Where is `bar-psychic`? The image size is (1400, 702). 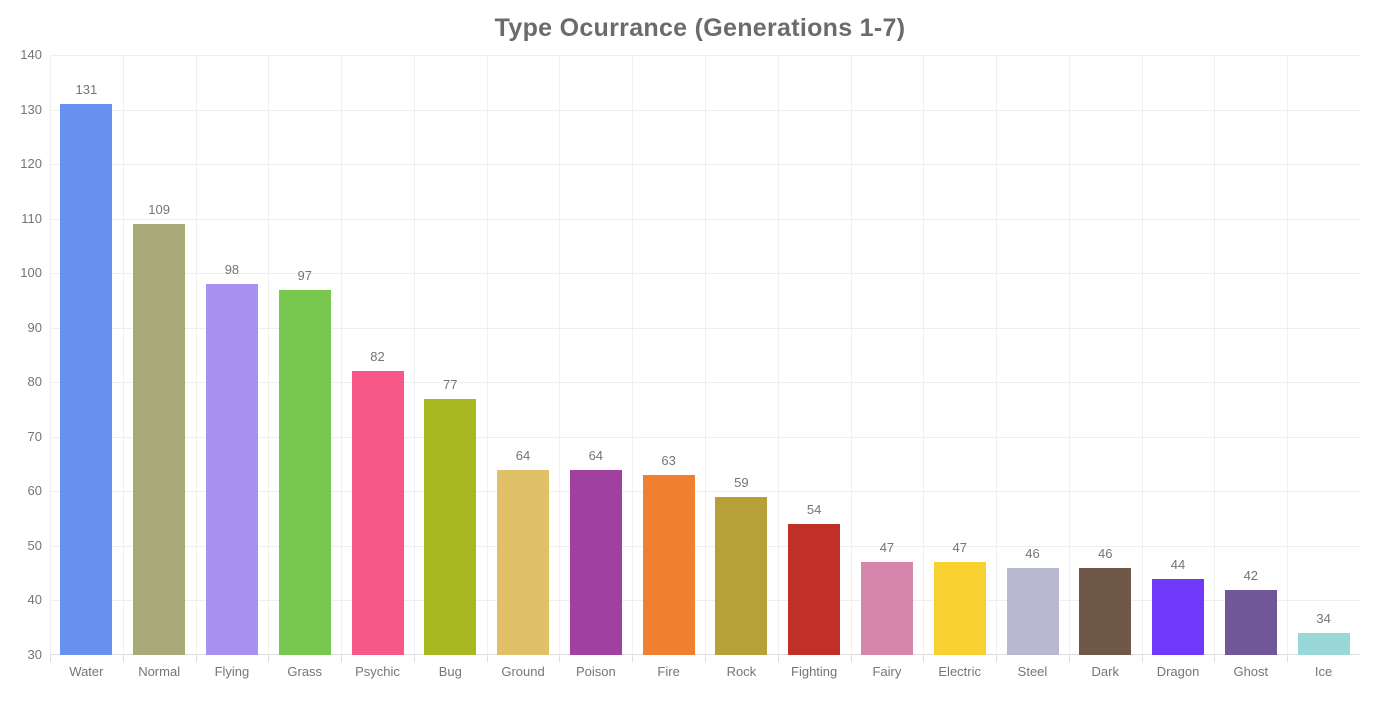 bar-psychic is located at coordinates (377, 513).